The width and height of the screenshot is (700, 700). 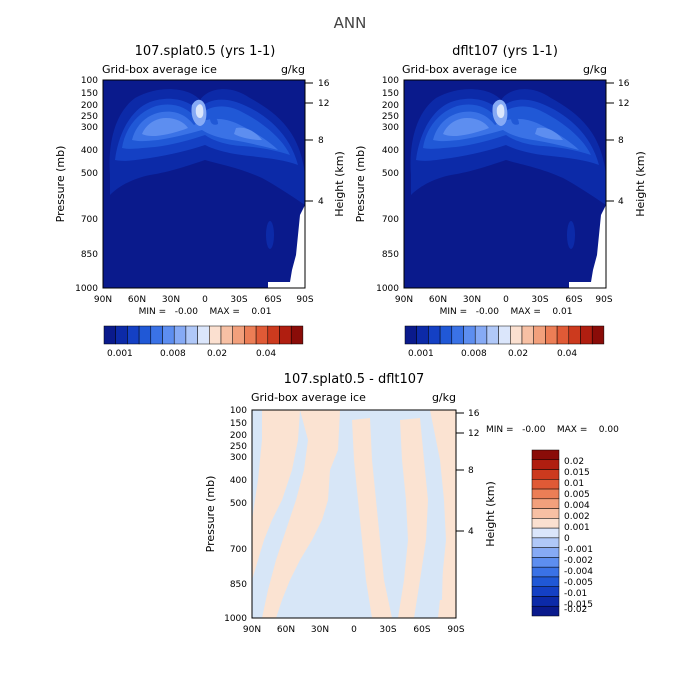 What do you see at coordinates (575, 594) in the screenshot?
I see `panel-3-colorbar-label: -0.01` at bounding box center [575, 594].